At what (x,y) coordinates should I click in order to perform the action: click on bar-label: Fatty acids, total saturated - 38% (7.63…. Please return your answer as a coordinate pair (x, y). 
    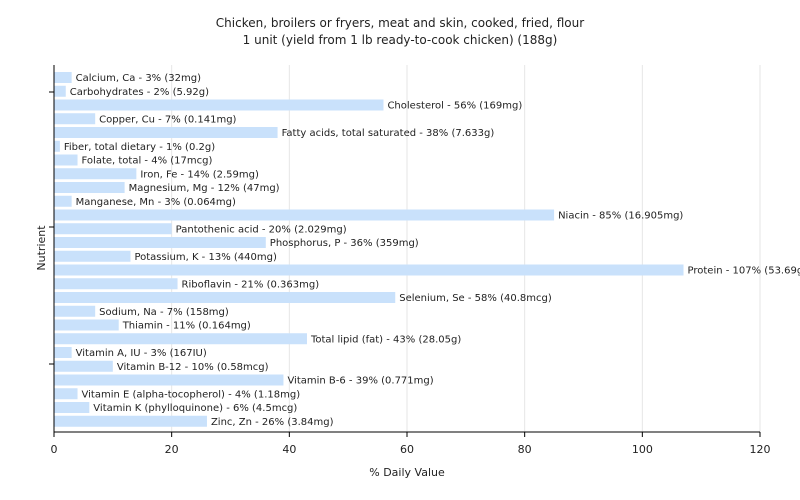
    Looking at the image, I should click on (388, 133).